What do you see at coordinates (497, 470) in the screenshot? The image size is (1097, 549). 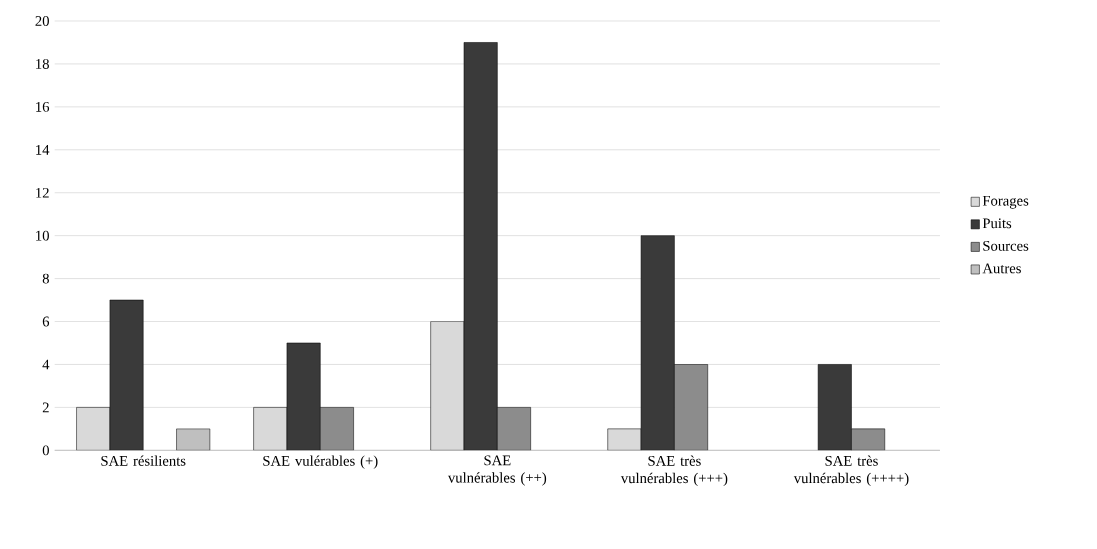 I see `x-tick-label: SAE vulnérables (++)` at bounding box center [497, 470].